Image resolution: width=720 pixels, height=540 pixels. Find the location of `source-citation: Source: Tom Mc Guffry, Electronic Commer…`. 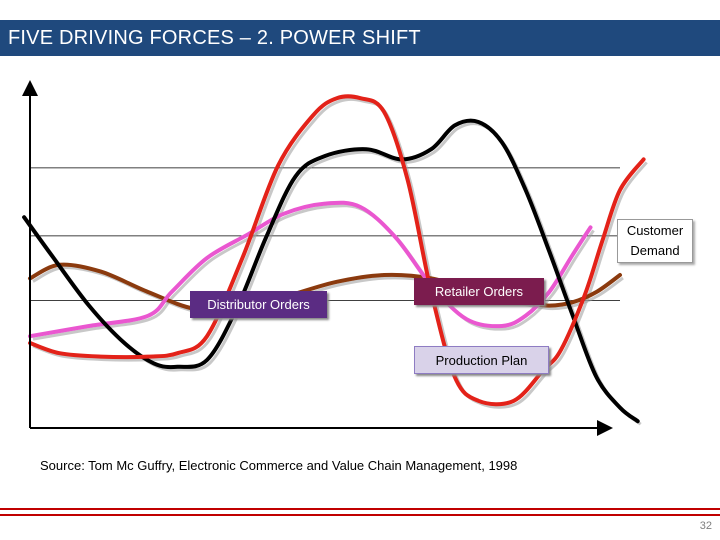

source-citation: Source: Tom Mc Guffry, Electronic Commer… is located at coordinates (279, 465).